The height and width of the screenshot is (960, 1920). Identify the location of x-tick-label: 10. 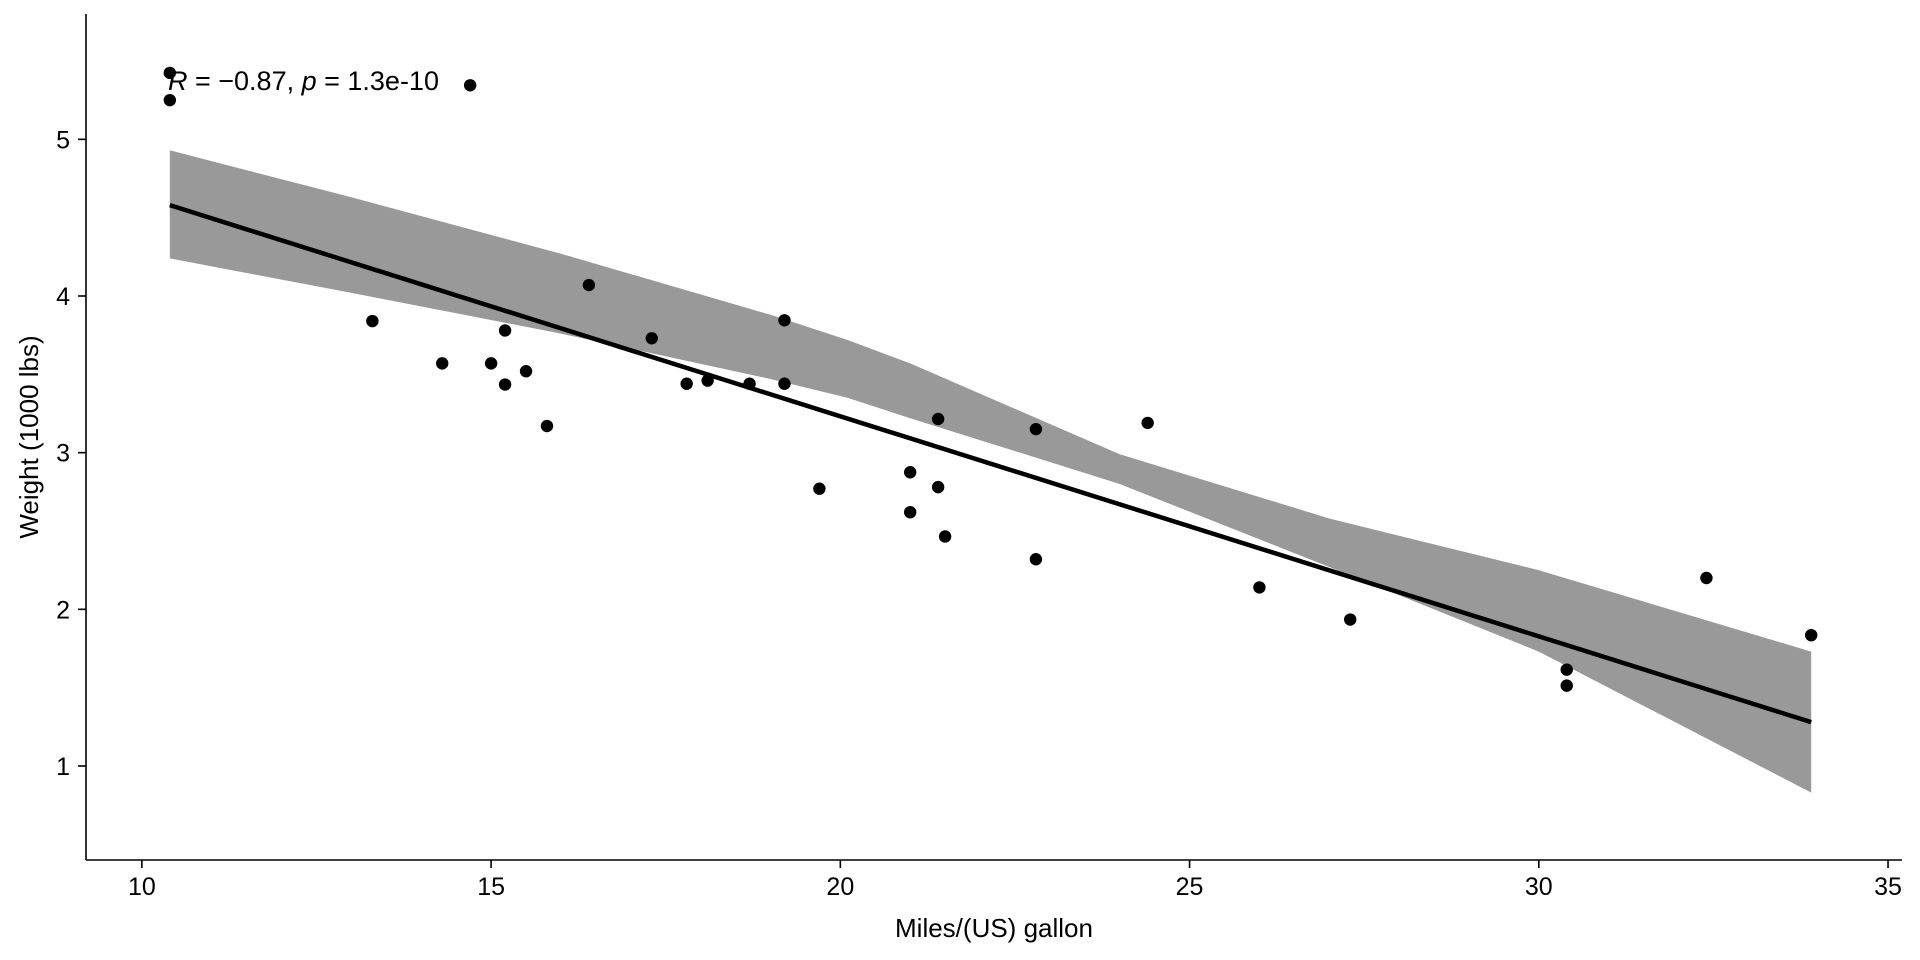
(142, 887).